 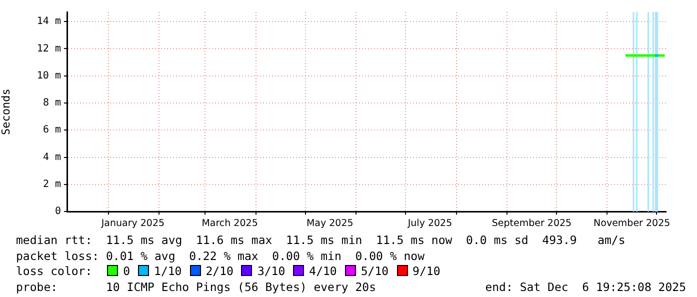 What do you see at coordinates (48, 48) in the screenshot?
I see `y-tick-label: 12 m` at bounding box center [48, 48].